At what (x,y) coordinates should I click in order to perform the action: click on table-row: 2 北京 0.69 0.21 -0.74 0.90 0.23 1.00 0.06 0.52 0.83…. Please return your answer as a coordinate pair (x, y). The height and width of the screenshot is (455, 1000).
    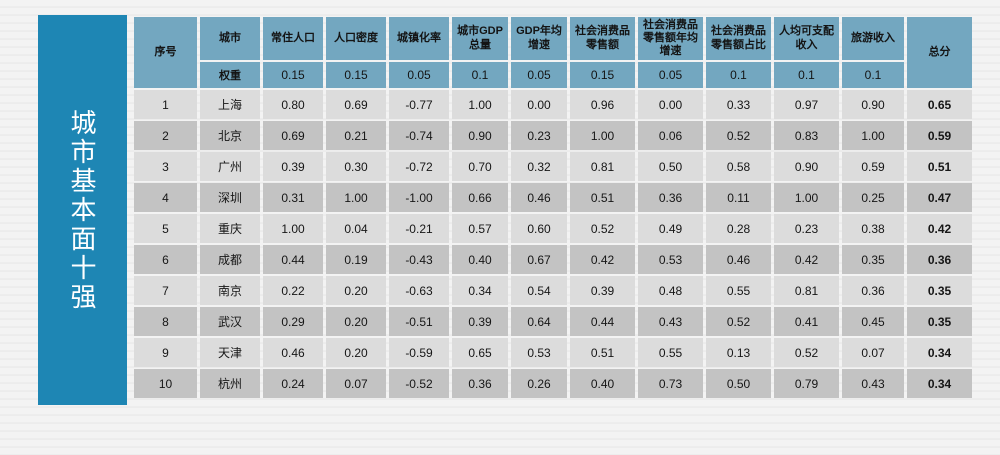
    Looking at the image, I should click on (553, 135).